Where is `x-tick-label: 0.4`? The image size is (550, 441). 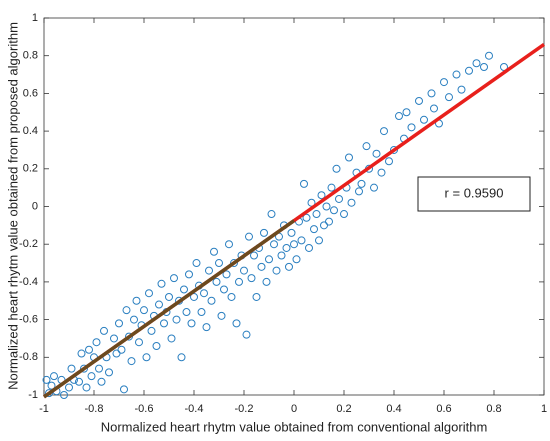 x-tick-label: 0.4 is located at coordinates (393, 409).